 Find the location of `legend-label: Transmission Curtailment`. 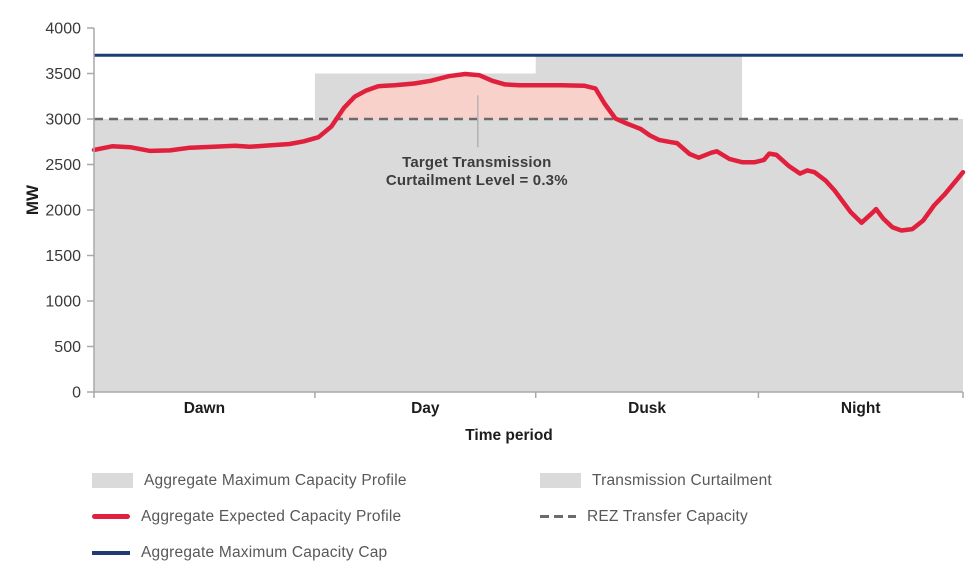

legend-label: Transmission Curtailment is located at coordinates (682, 480).